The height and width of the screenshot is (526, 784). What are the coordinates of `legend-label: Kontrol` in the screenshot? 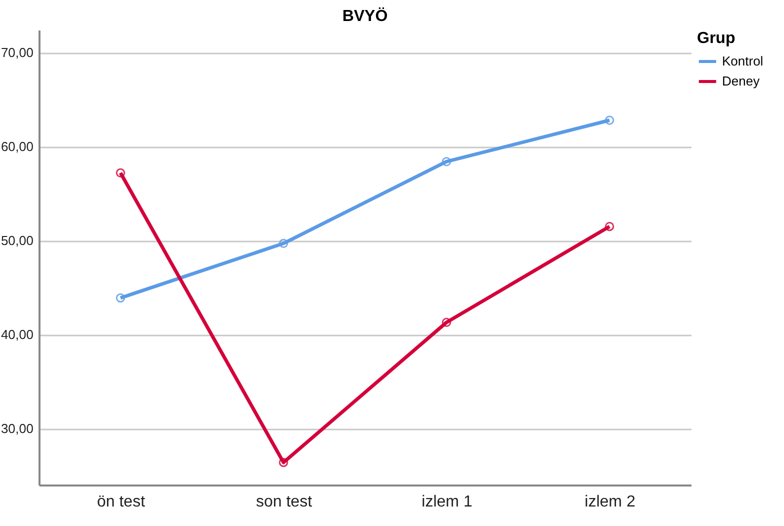 It's located at (743, 61).